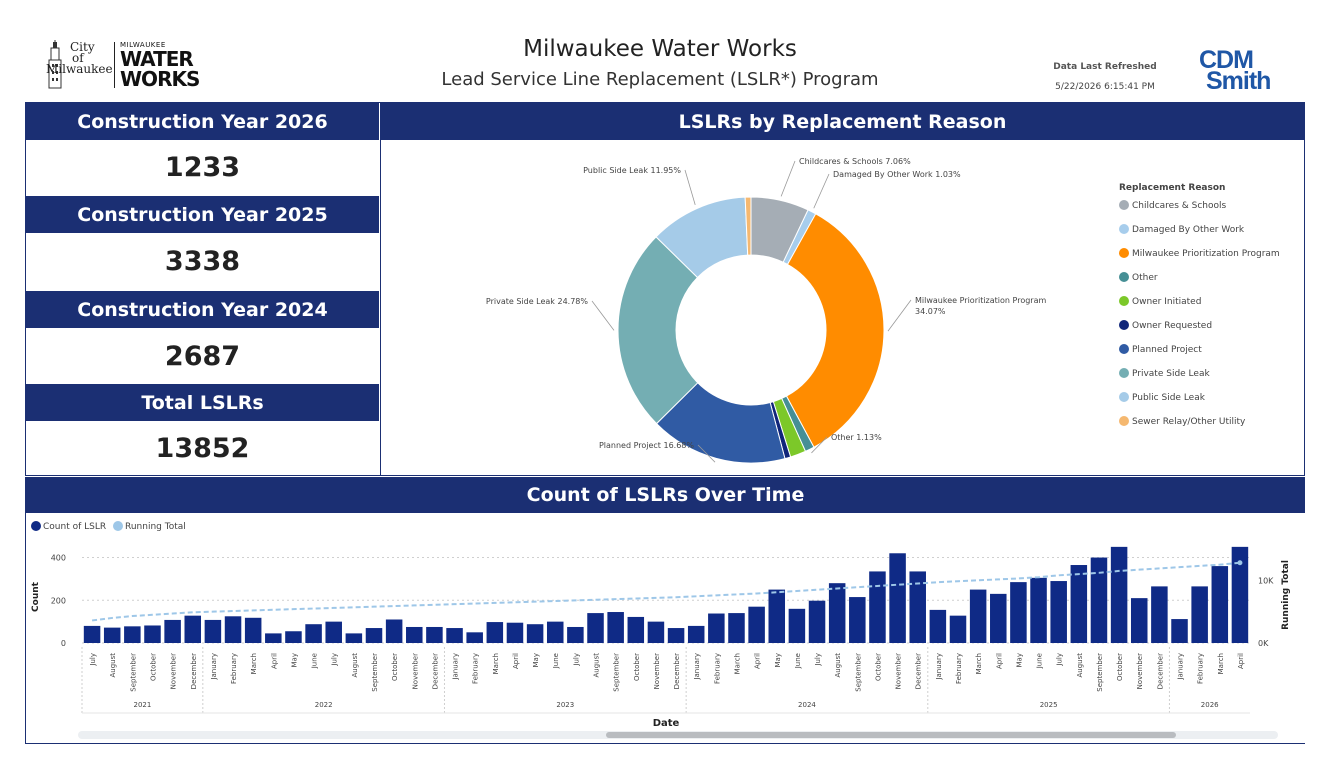 This screenshot has width=1328, height=768. I want to click on donut-slice-private-side-leak, so click(658, 330).